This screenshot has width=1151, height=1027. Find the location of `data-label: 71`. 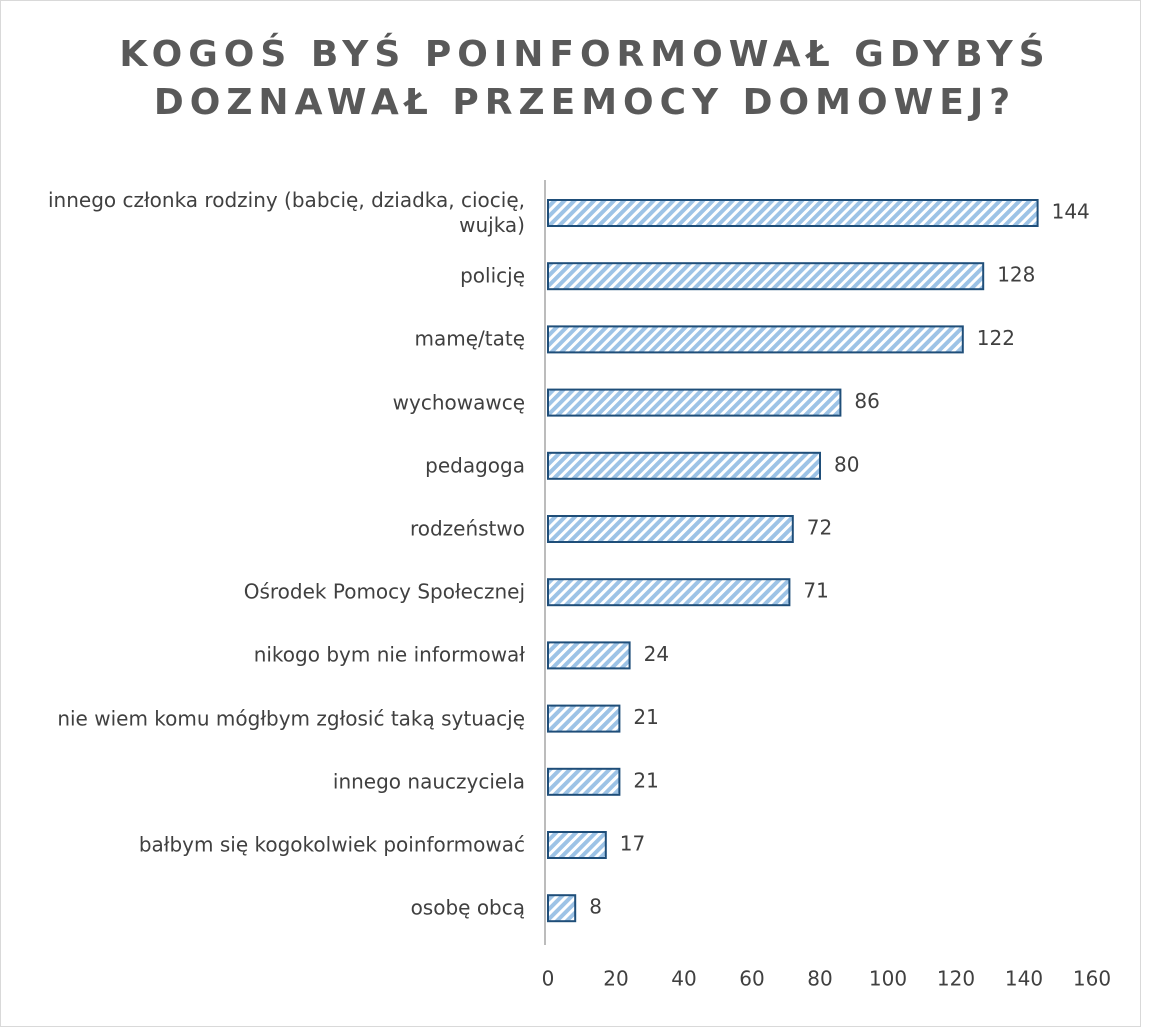

data-label: 71 is located at coordinates (815, 591).